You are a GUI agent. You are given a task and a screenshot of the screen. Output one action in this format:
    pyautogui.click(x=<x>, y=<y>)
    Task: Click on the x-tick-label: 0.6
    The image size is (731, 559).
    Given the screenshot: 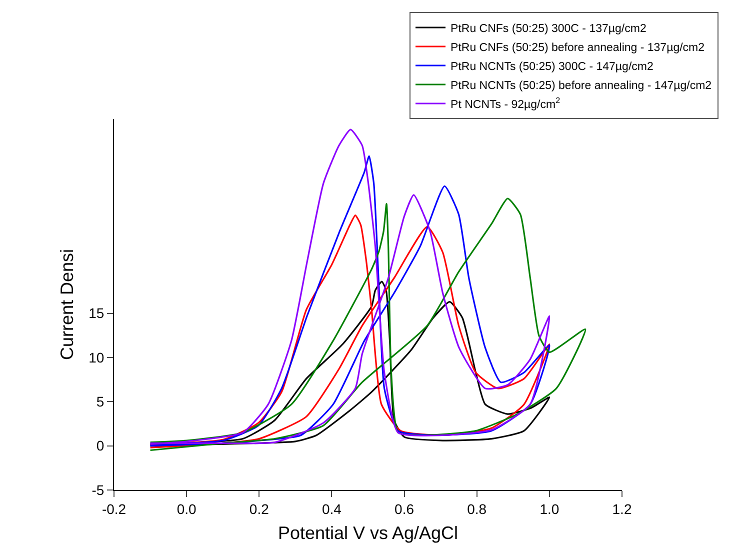 What is the action you would take?
    pyautogui.click(x=404, y=508)
    